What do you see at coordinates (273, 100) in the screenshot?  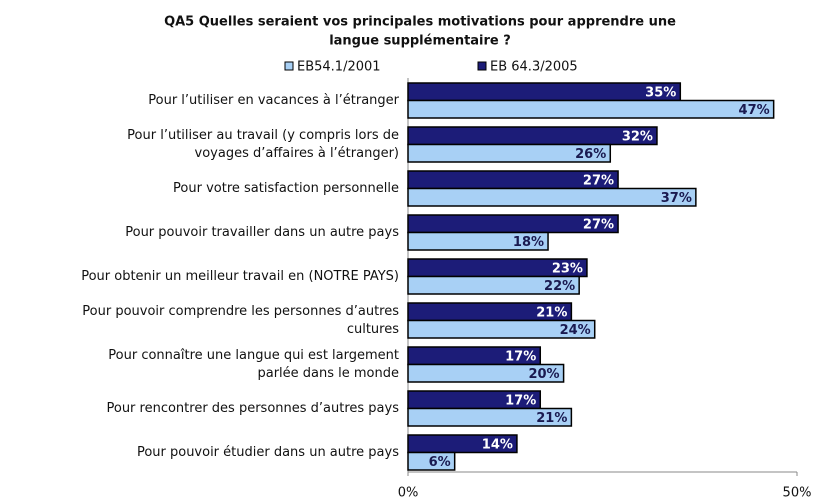 I see `category-label: Pour l’utiliser en vacances à l’étranger` at bounding box center [273, 100].